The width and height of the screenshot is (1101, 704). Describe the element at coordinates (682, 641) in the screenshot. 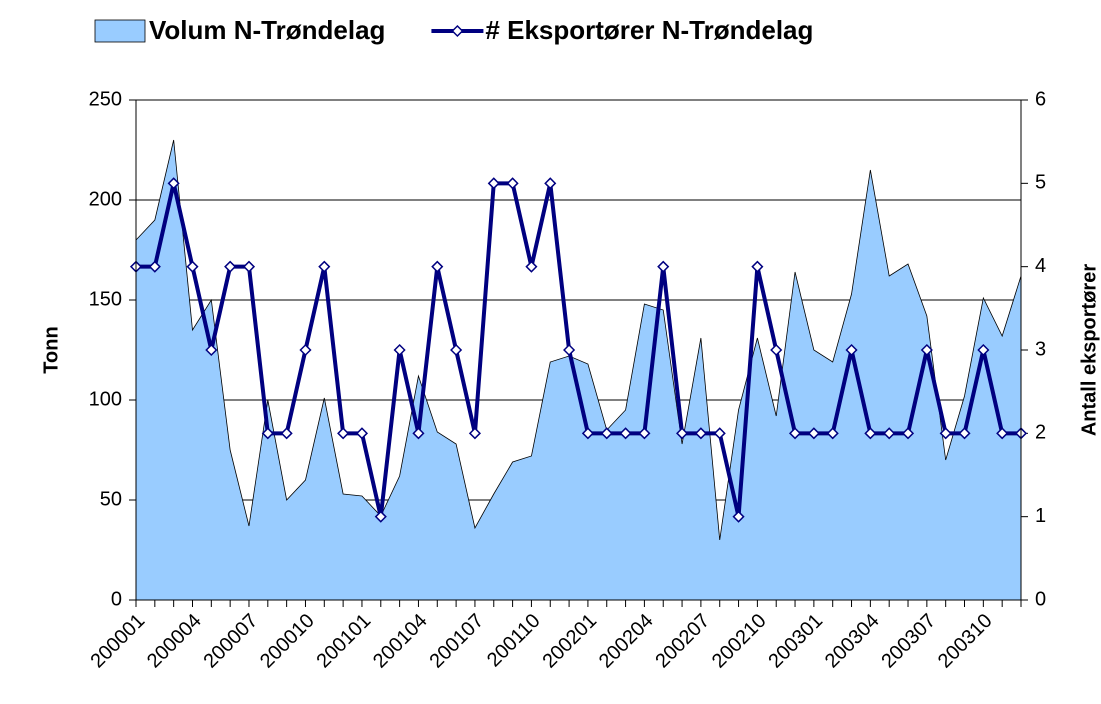

I see `x-tick-label: 200207` at that location.